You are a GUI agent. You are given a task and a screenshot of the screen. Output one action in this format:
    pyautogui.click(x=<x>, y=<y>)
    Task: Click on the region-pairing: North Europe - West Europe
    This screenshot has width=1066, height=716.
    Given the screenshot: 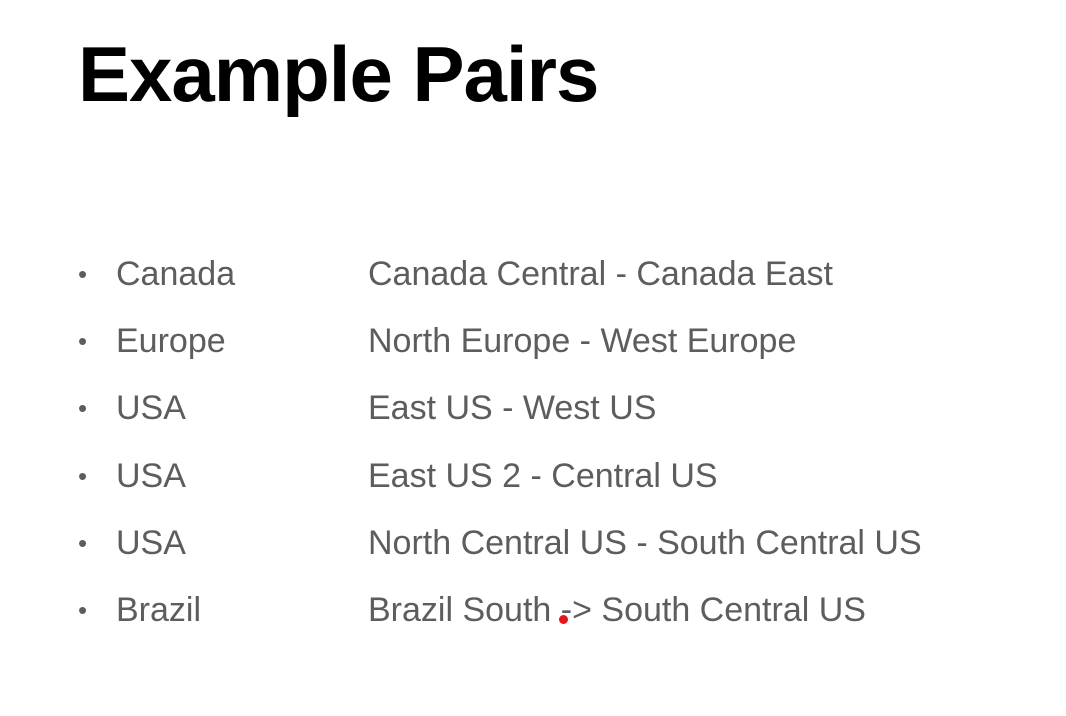 What is the action you would take?
    pyautogui.click(x=582, y=340)
    